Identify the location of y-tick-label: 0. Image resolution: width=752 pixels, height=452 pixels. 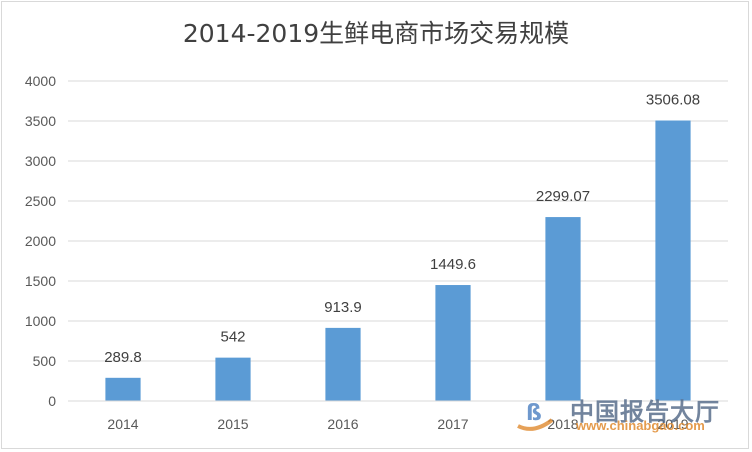
(52, 401).